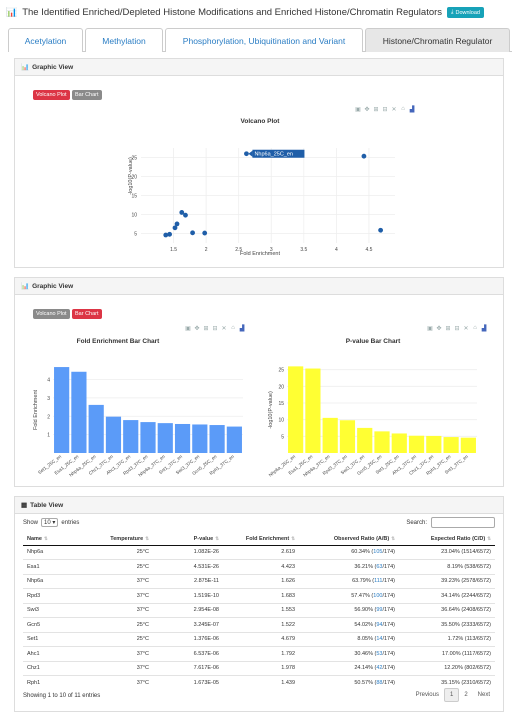 Image resolution: width=520 pixels, height=724 pixels. What do you see at coordinates (437, 40) in the screenshot?
I see `tab-histone-regulator: Histone/Chromatin Regulator` at bounding box center [437, 40].